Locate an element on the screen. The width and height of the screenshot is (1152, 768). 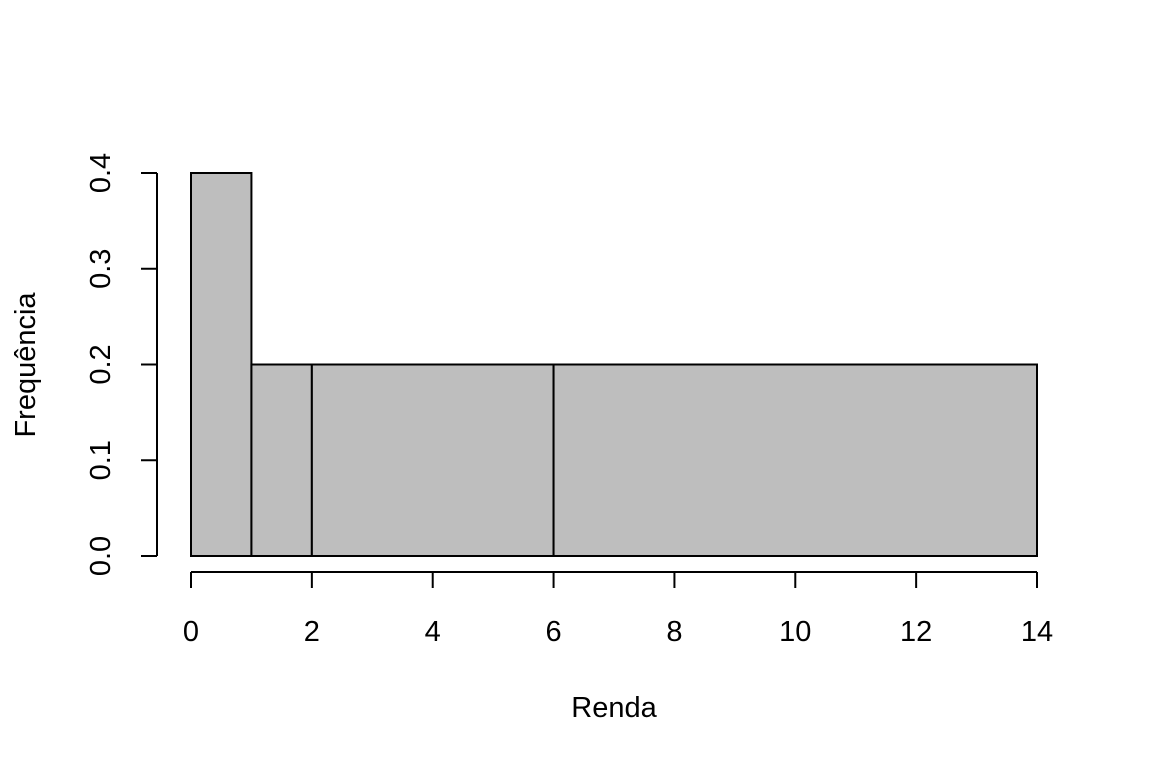
y-axis-ticks: 0.0 0.1 0.2 0.3 0.4 is located at coordinates (121, 364).